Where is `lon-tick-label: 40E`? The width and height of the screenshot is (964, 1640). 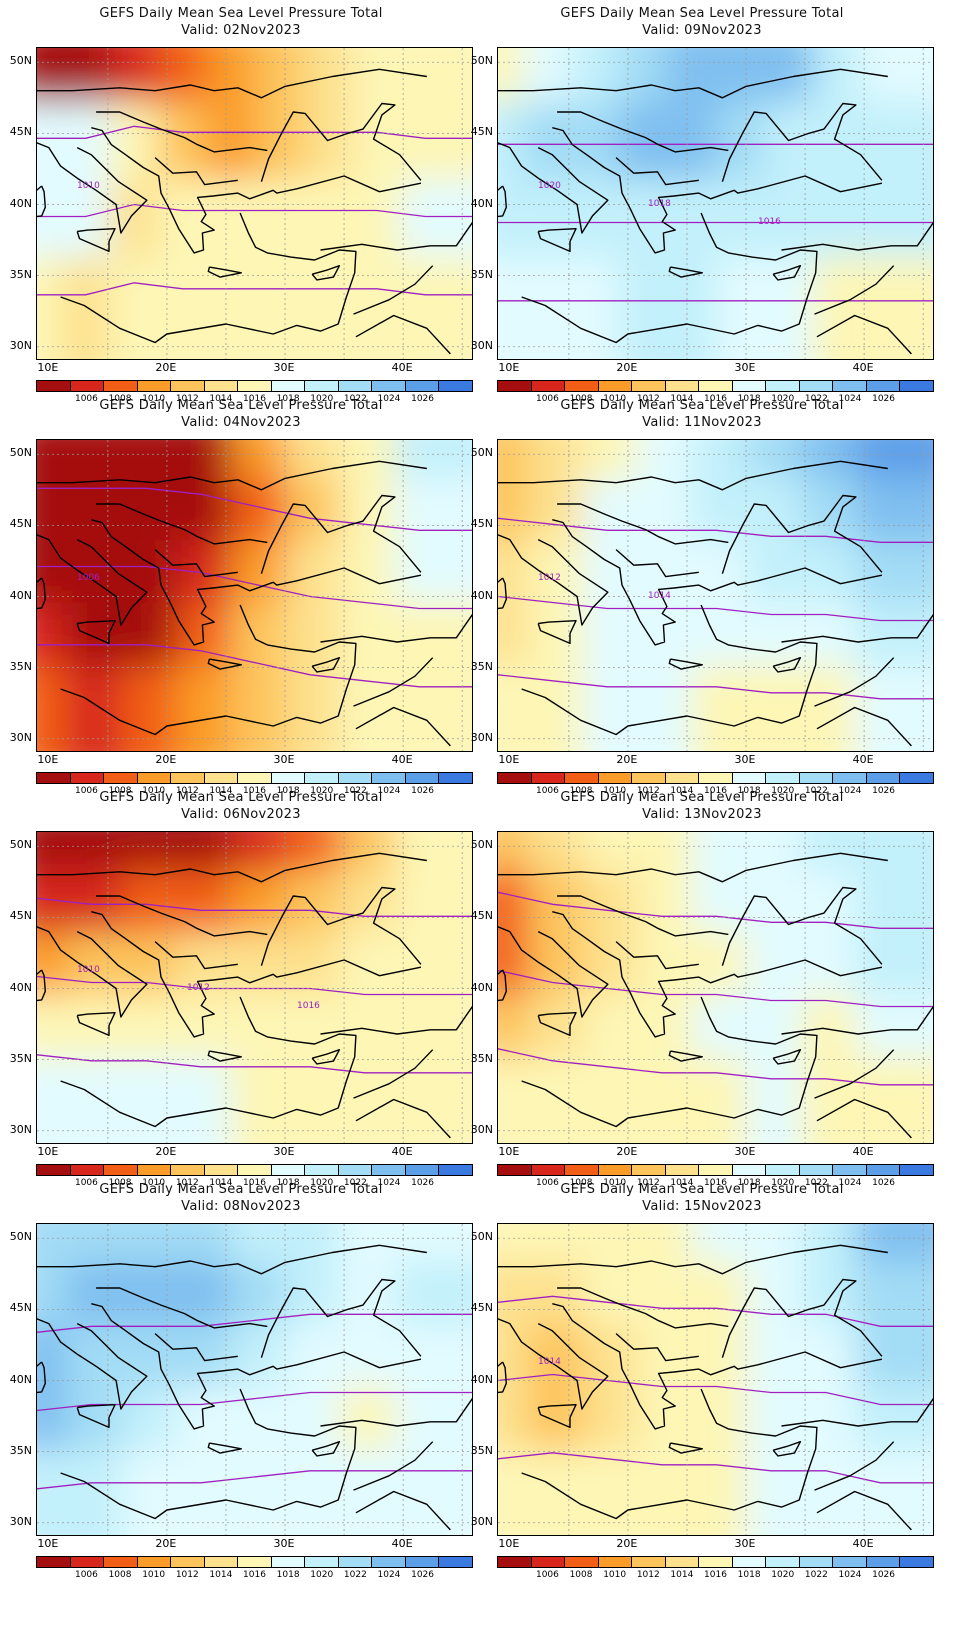 lon-tick-label: 40E is located at coordinates (402, 1543).